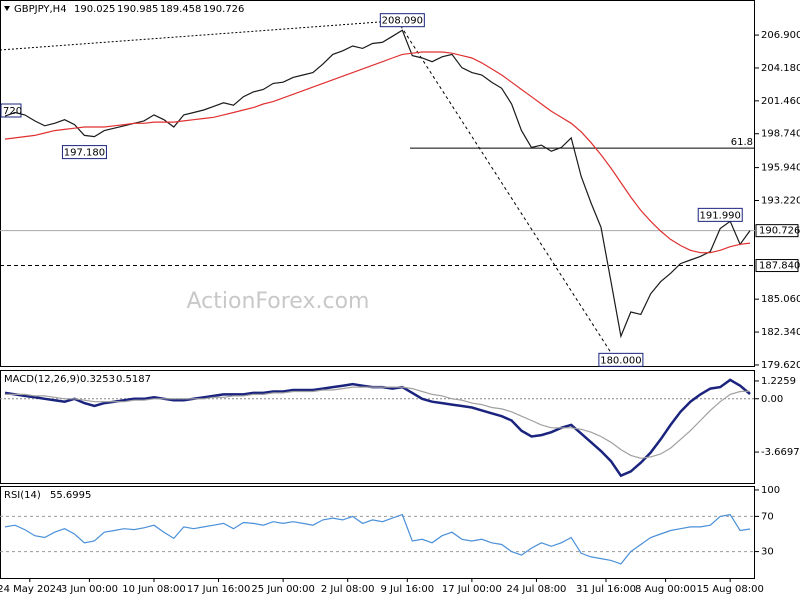  I want to click on cut-label: 720, so click(12, 111).